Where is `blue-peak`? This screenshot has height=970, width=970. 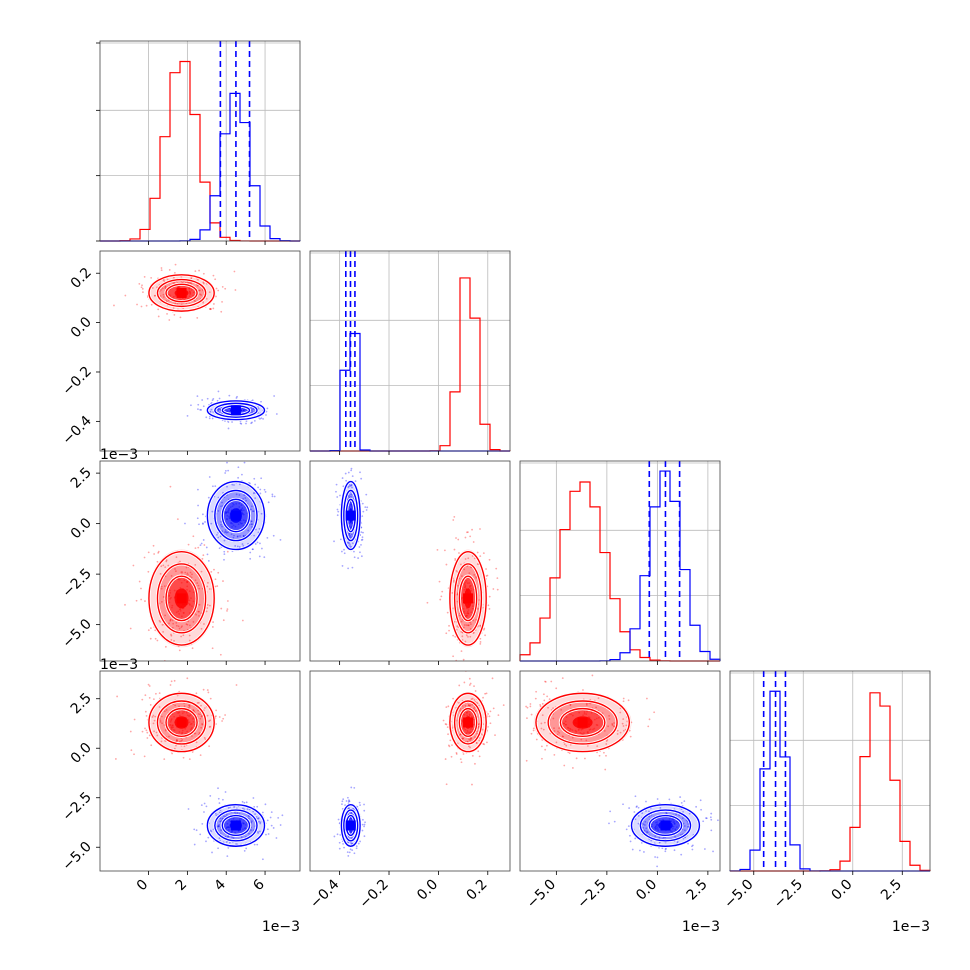 blue-peak is located at coordinates (235, 410).